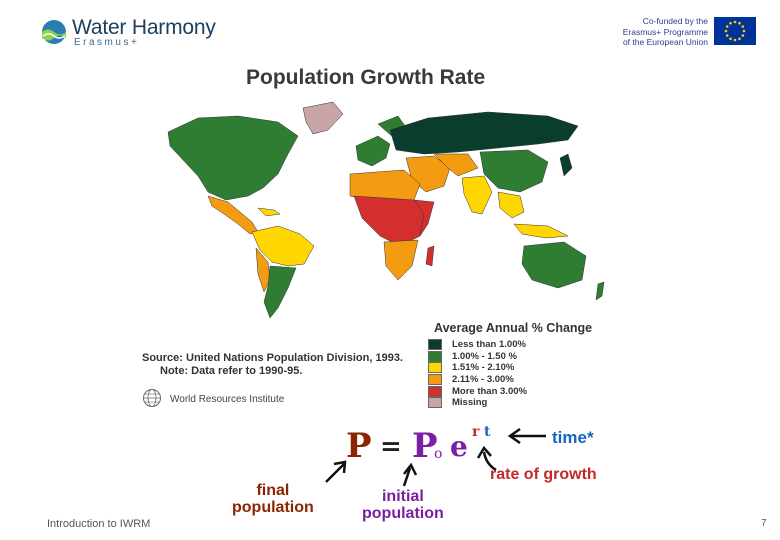 The height and width of the screenshot is (540, 780). Describe the element at coordinates (280, 292) in the screenshot. I see `region-south-america-south` at that location.